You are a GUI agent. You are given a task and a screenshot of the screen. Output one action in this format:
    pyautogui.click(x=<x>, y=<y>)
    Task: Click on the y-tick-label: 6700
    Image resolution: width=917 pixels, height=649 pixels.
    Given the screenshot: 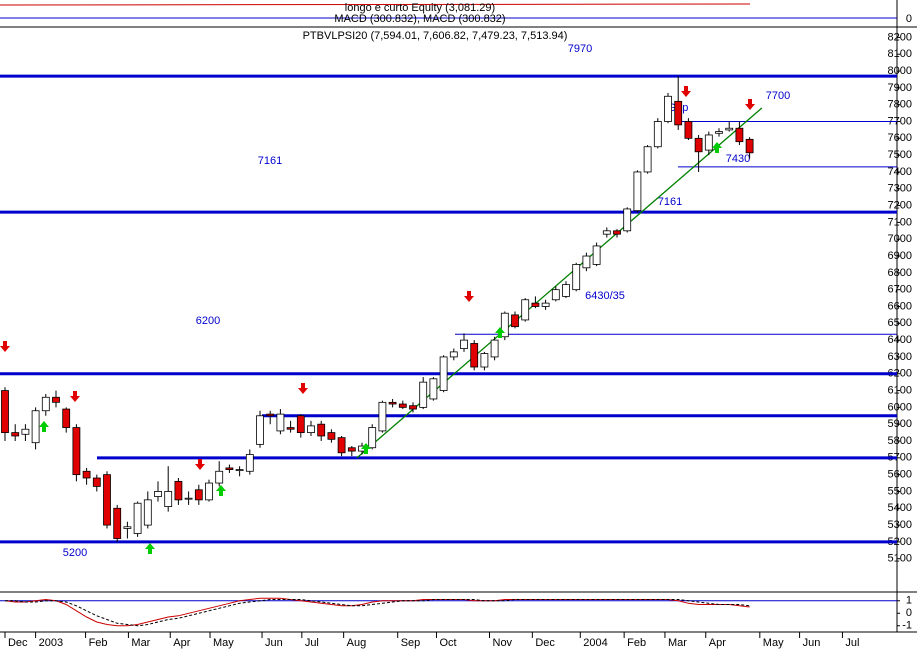 What is the action you would take?
    pyautogui.click(x=900, y=290)
    